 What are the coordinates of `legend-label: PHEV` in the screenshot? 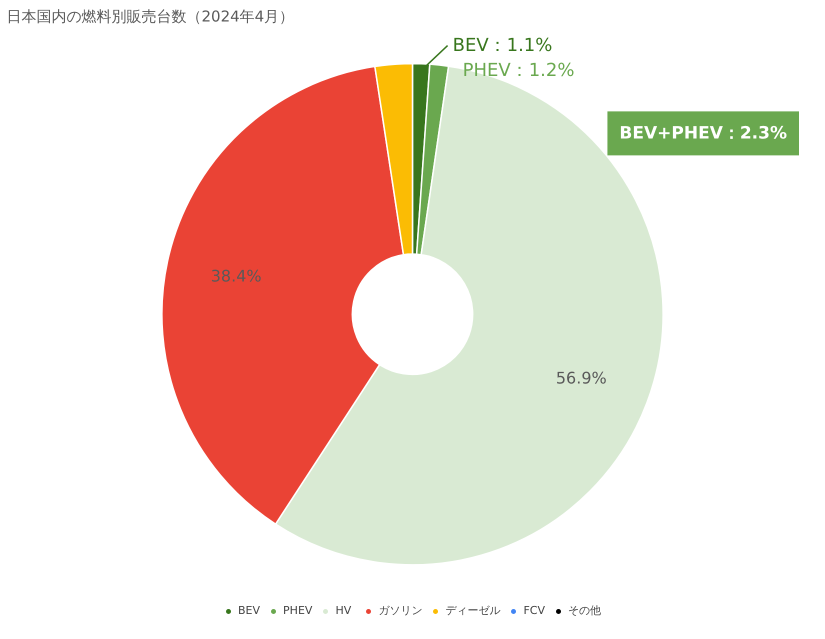 It's located at (297, 610).